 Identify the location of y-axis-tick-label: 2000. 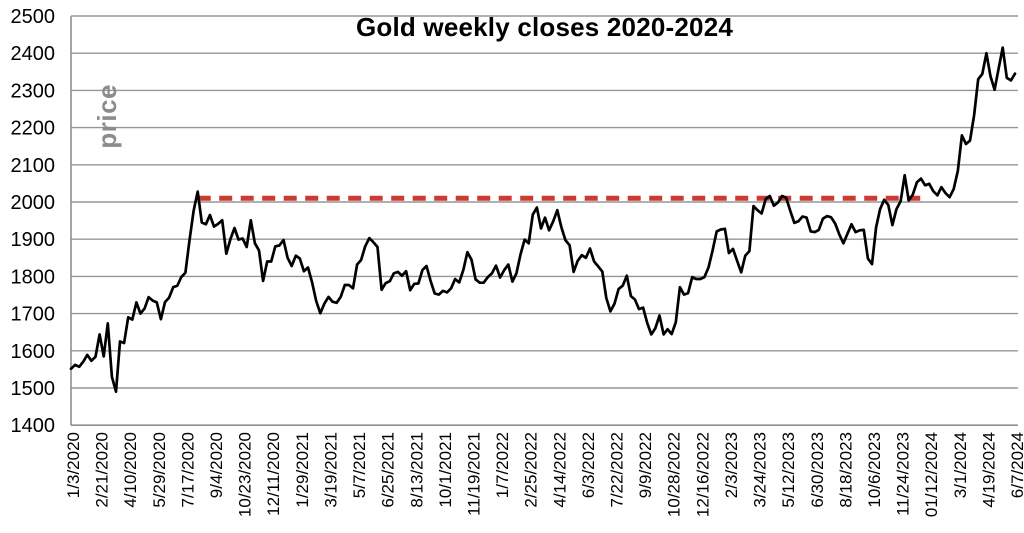
(33, 203).